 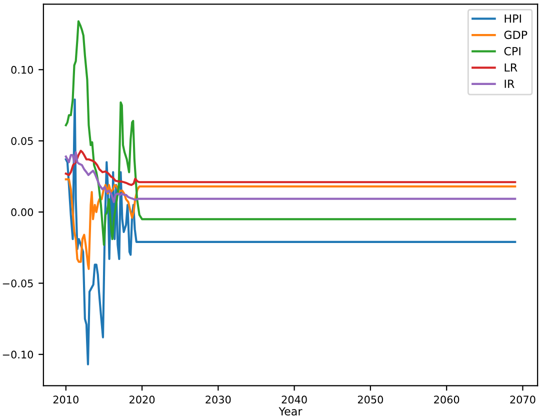 What do you see at coordinates (290, 411) in the screenshot?
I see `x-axis-title: Year` at bounding box center [290, 411].